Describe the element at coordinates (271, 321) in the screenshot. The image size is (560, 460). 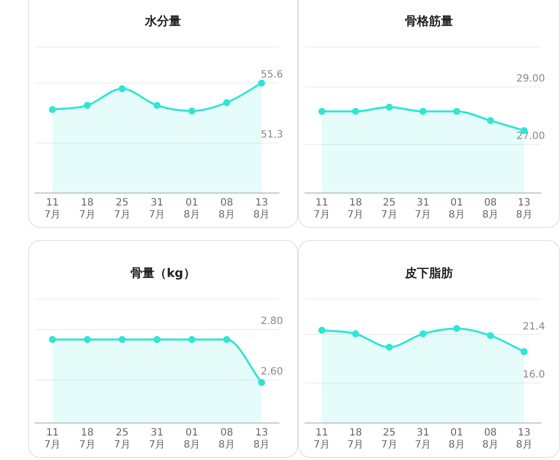
I see `y-tick-label: 2.80` at that location.